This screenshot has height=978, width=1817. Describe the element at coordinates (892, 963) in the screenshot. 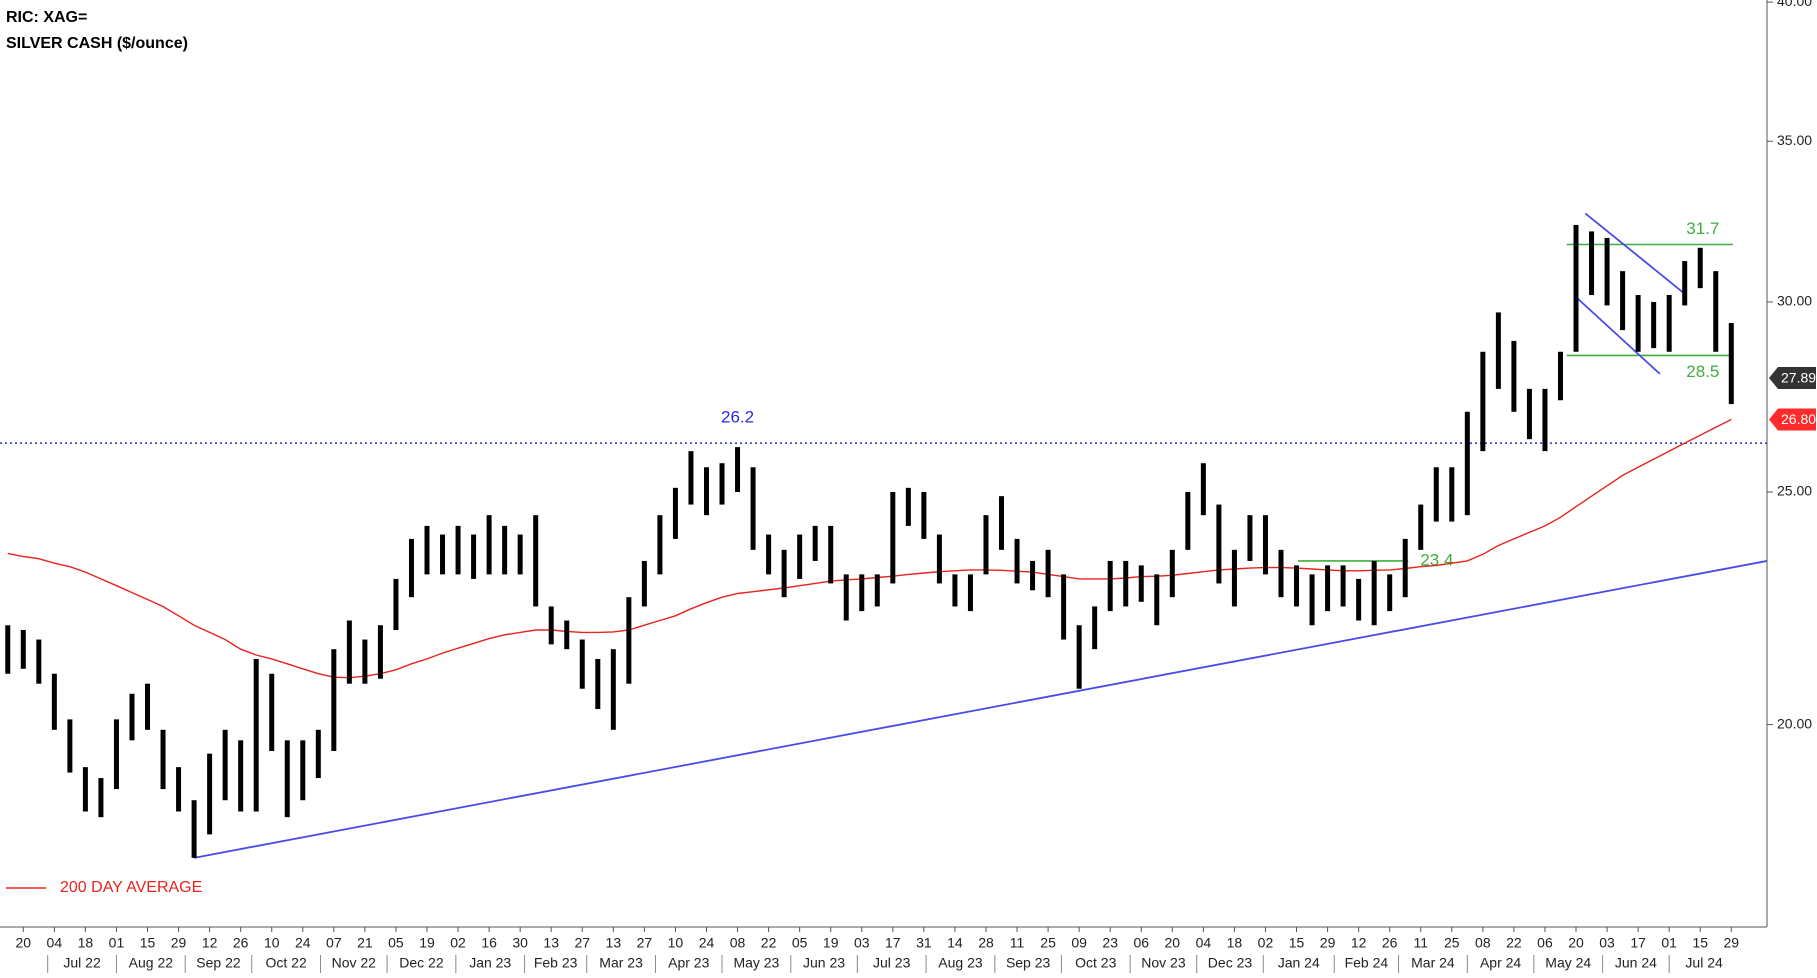

I see `month-label: Jul 23` at that location.